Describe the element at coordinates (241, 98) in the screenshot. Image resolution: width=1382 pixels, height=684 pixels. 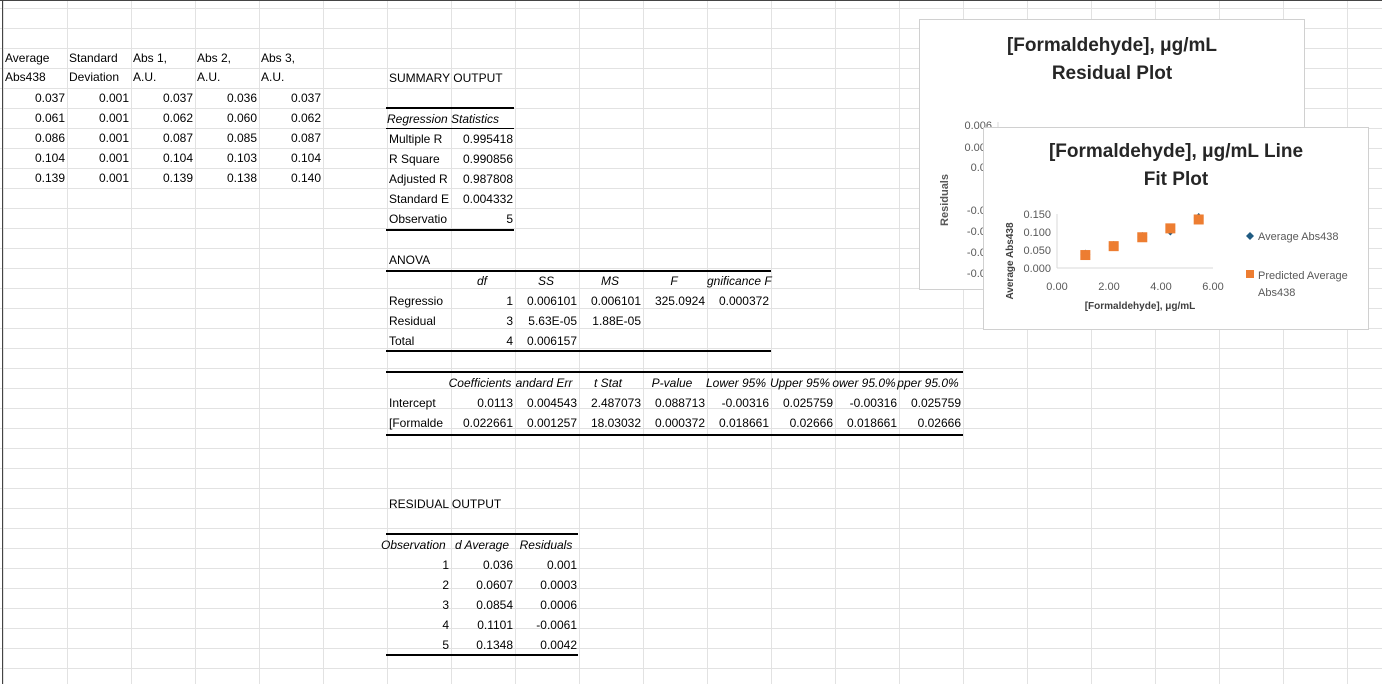
I see `data-cell: 0.036` at that location.